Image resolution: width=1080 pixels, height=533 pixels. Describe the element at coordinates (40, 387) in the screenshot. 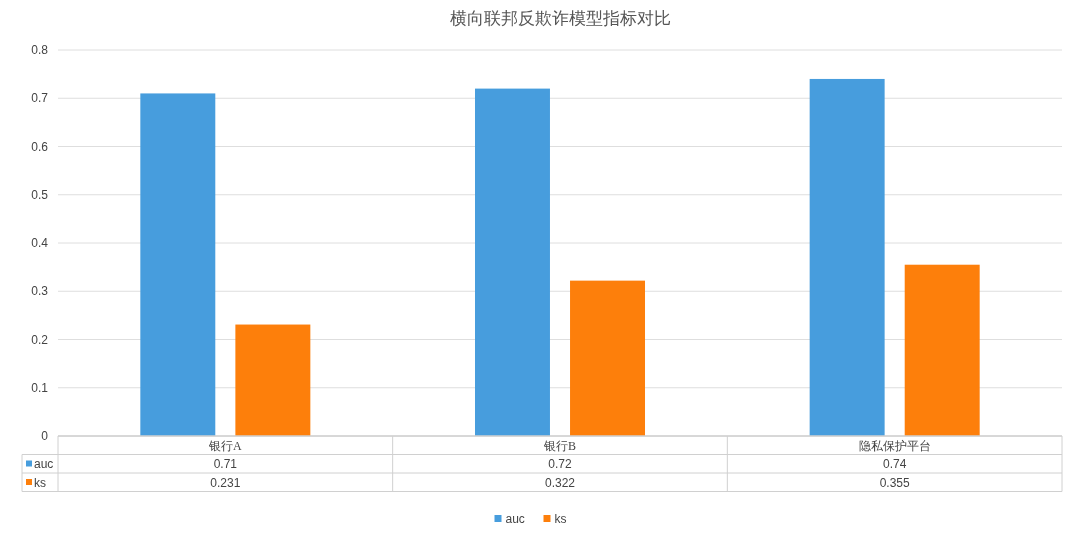

I see `y-tick-label: 0.1` at that location.